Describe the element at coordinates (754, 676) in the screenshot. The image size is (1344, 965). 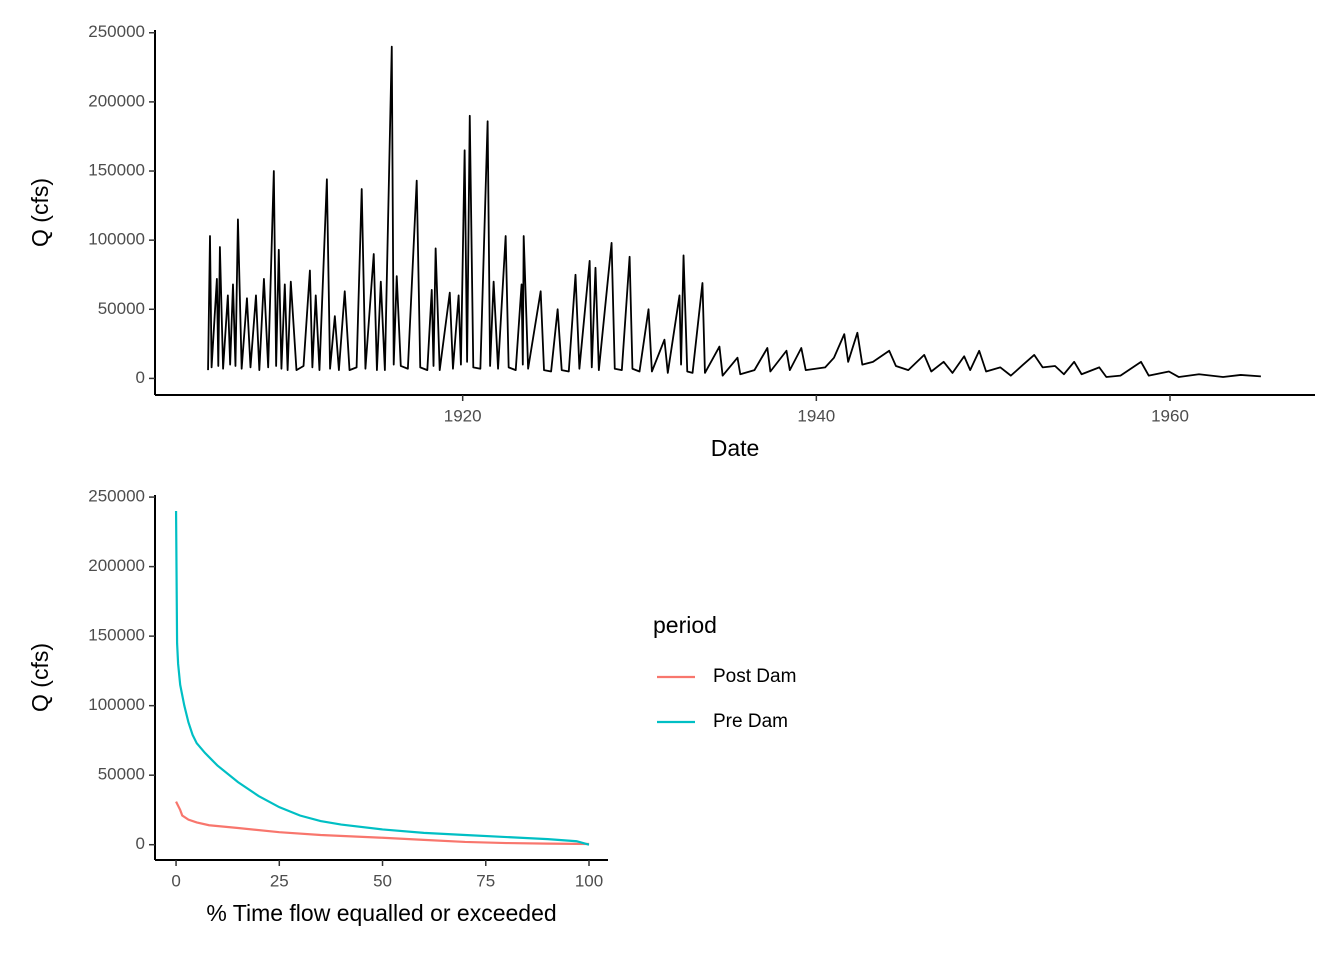
I see `legend-label: Post Dam` at that location.